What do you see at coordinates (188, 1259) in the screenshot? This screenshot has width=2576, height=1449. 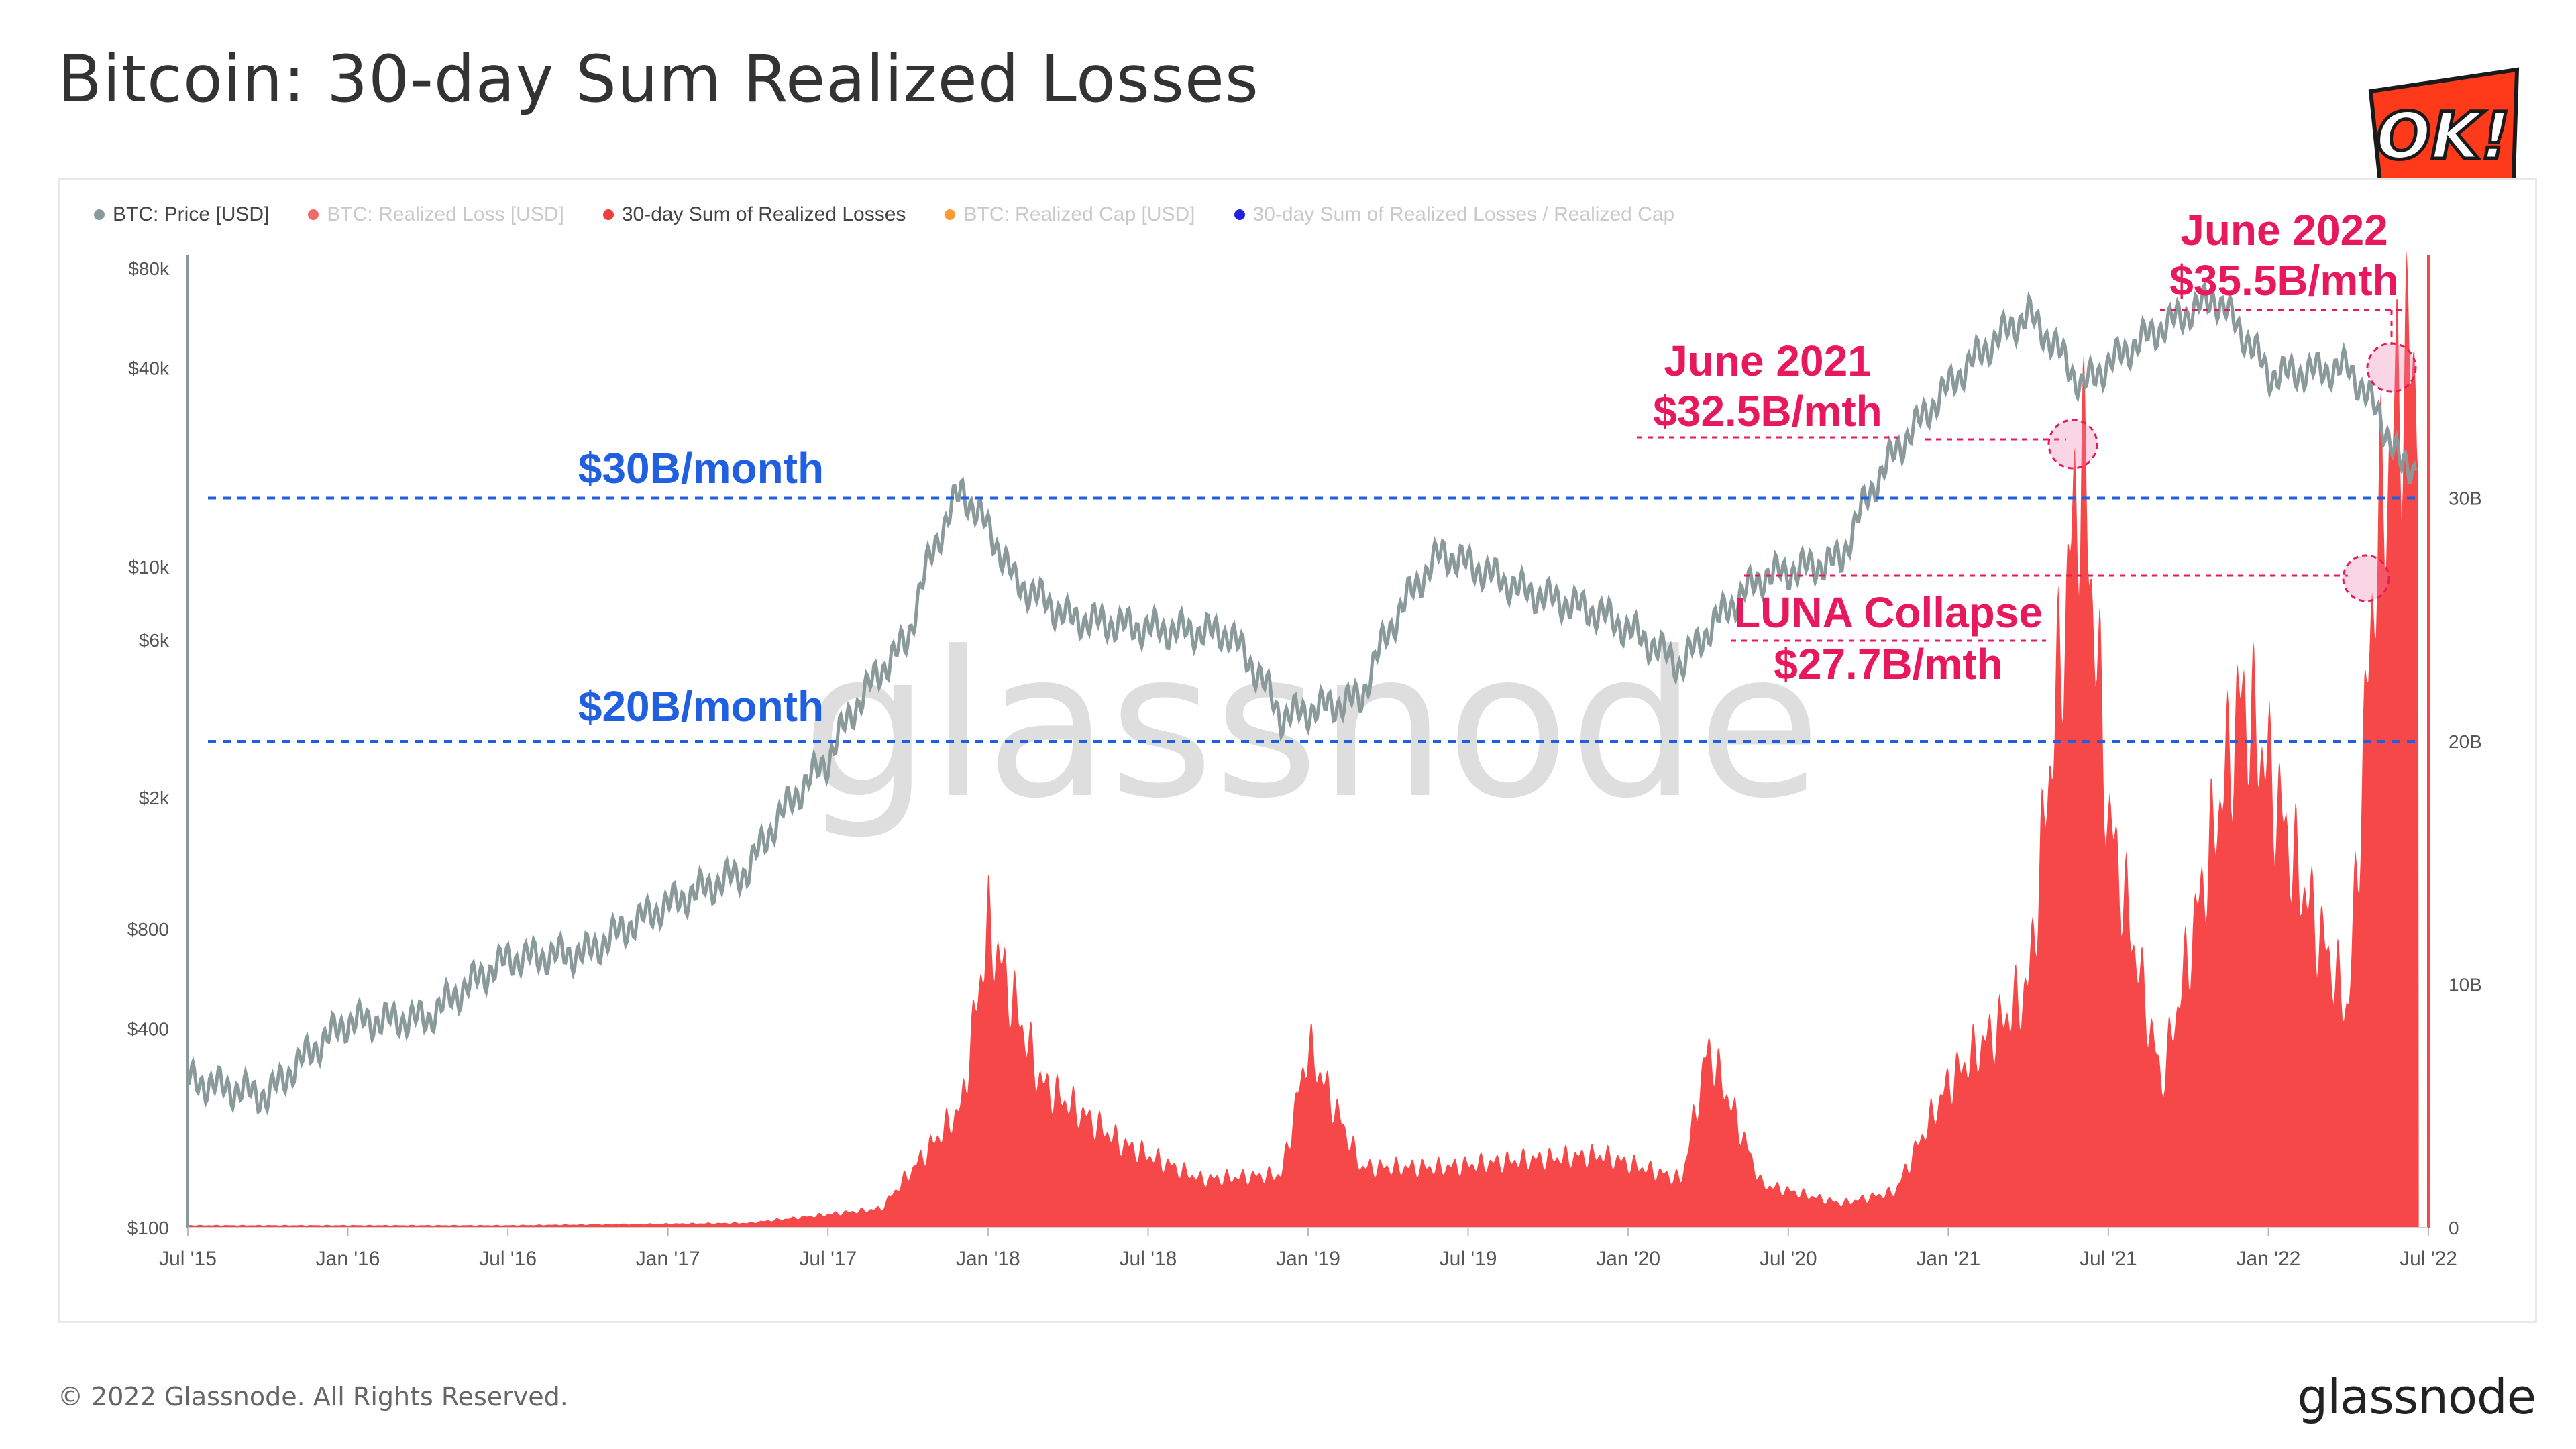 I see `x-tick-label: Jul '15` at bounding box center [188, 1259].